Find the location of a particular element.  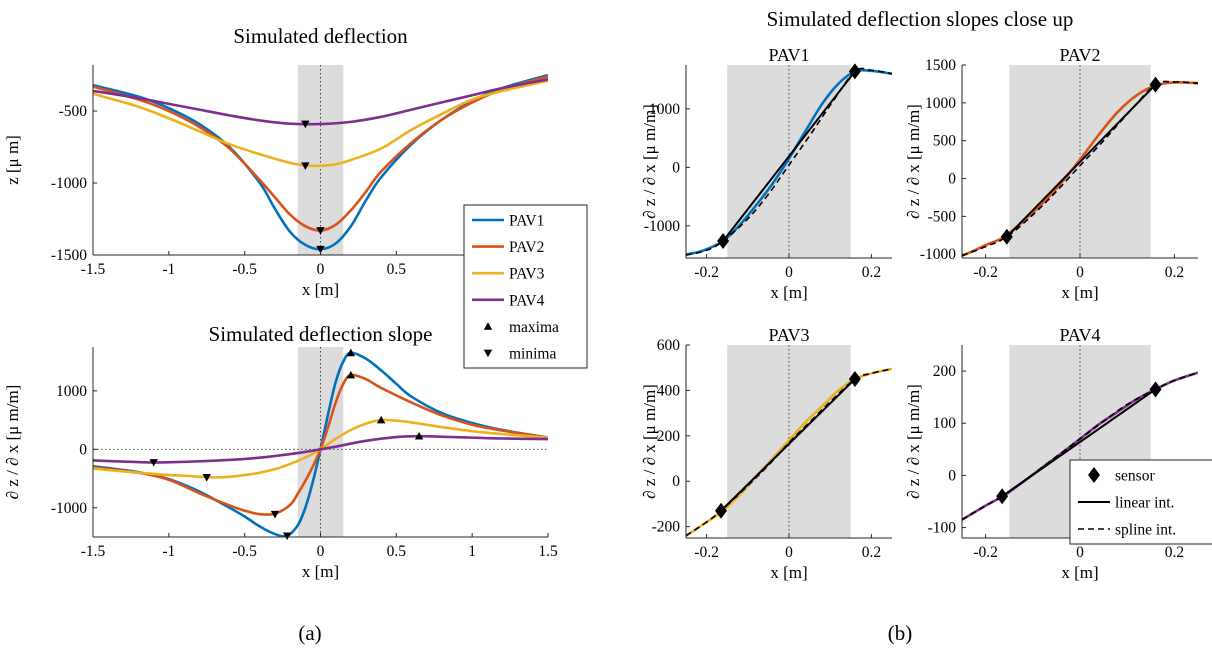

y-tick-label: -1500 is located at coordinates (69, 255).